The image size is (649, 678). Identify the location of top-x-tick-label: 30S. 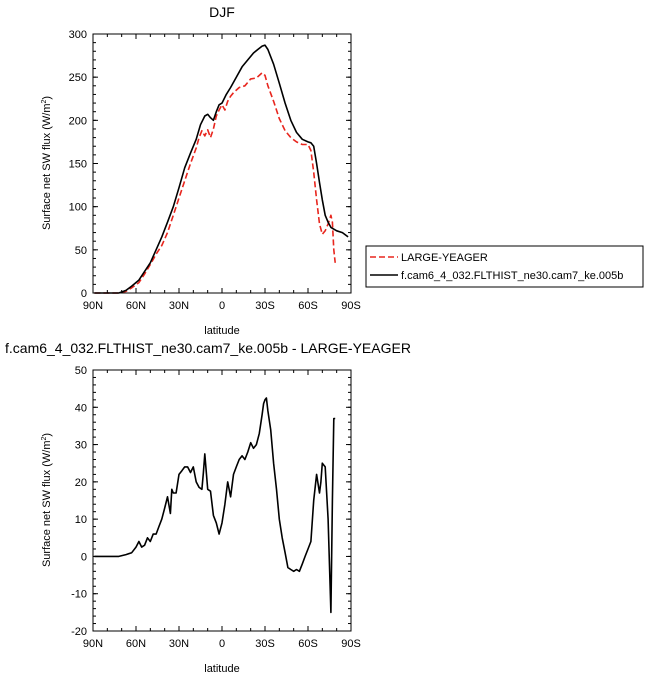
(265, 306).